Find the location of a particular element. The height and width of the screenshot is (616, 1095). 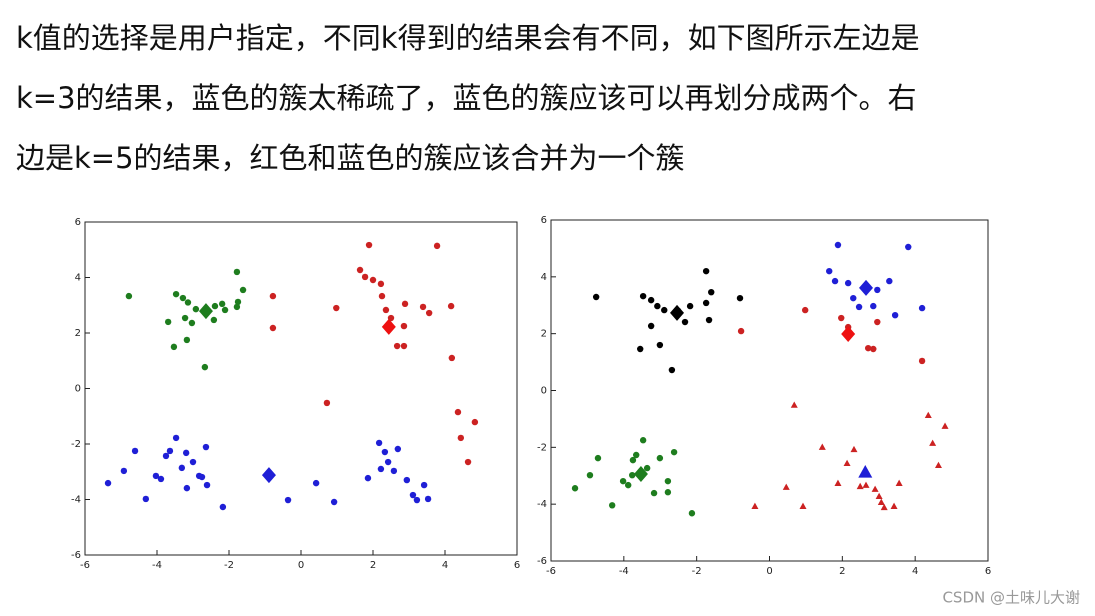

x-tick-label: 2 is located at coordinates (373, 565).